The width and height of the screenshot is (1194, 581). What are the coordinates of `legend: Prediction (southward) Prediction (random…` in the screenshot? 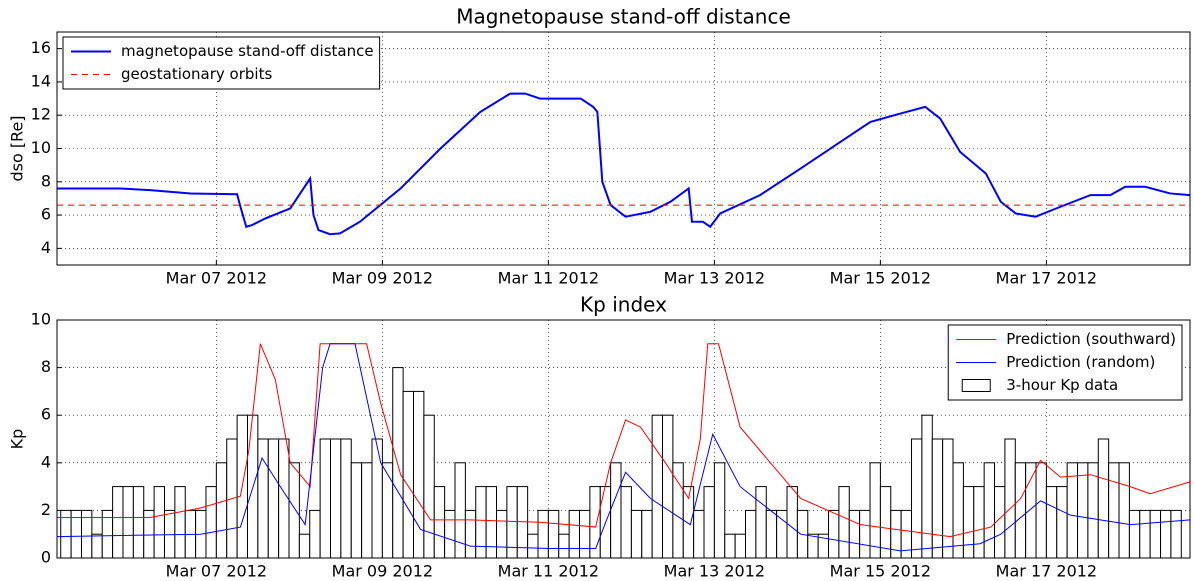 It's located at (1065, 362).